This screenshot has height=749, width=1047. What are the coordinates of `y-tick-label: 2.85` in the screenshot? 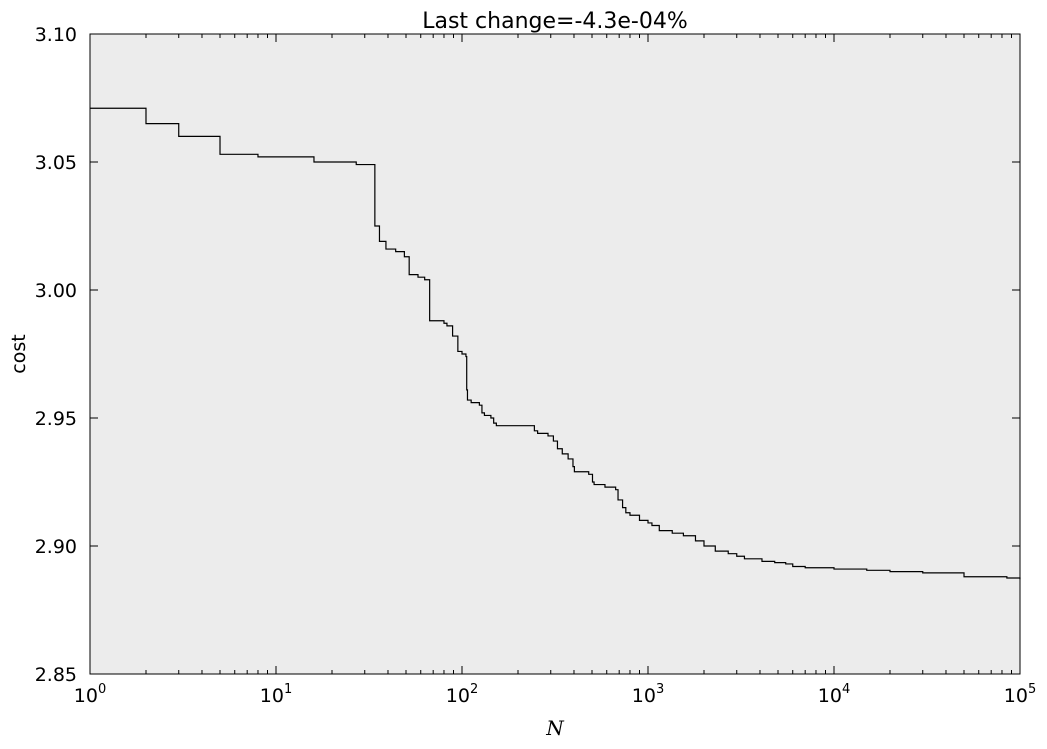 It's located at (56, 675).